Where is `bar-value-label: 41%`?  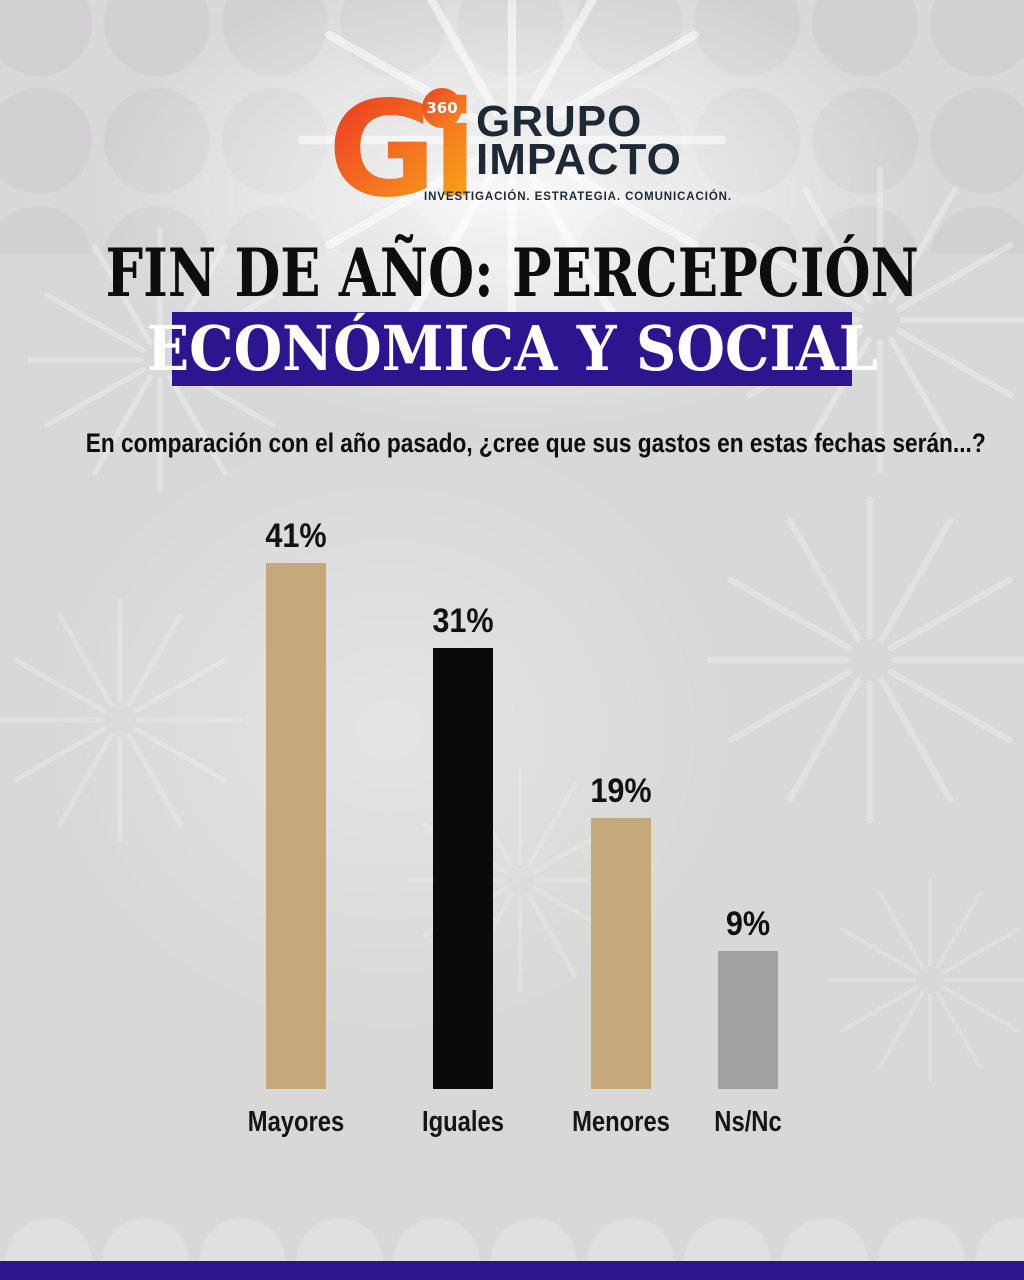
bar-value-label: 41% is located at coordinates (296, 536).